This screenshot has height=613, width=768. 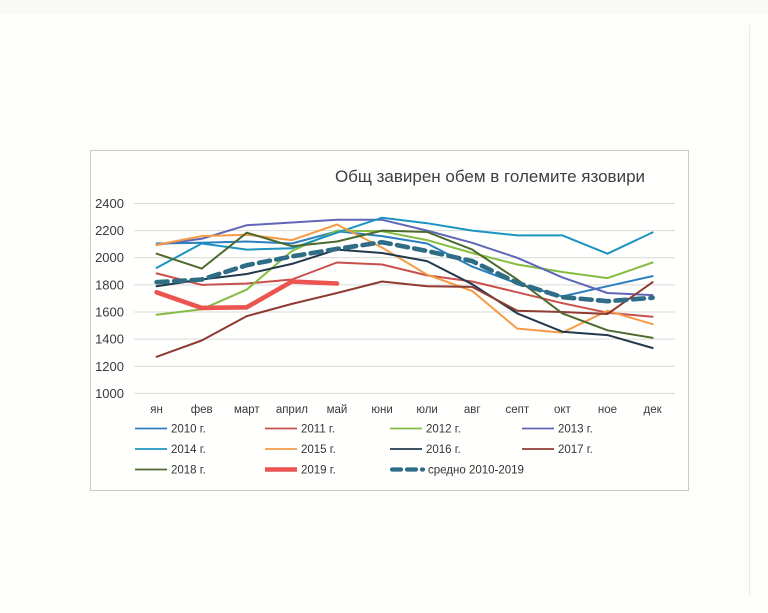 I want to click on svg-text: окт, so click(x=563, y=410).